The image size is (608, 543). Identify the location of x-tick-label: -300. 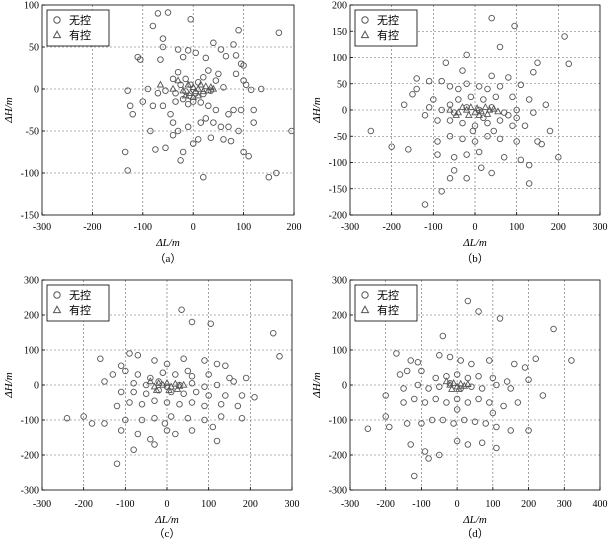
(350, 504).